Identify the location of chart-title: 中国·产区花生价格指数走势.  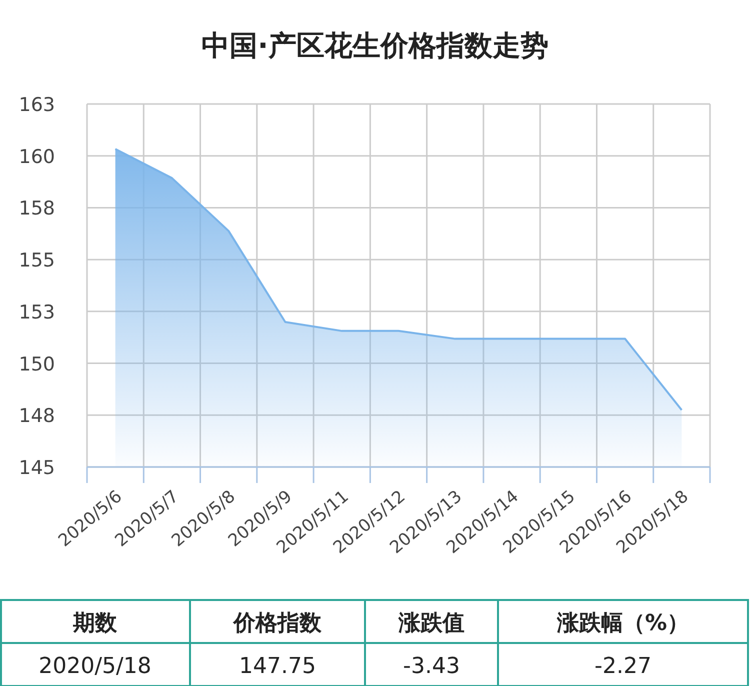
(375, 45).